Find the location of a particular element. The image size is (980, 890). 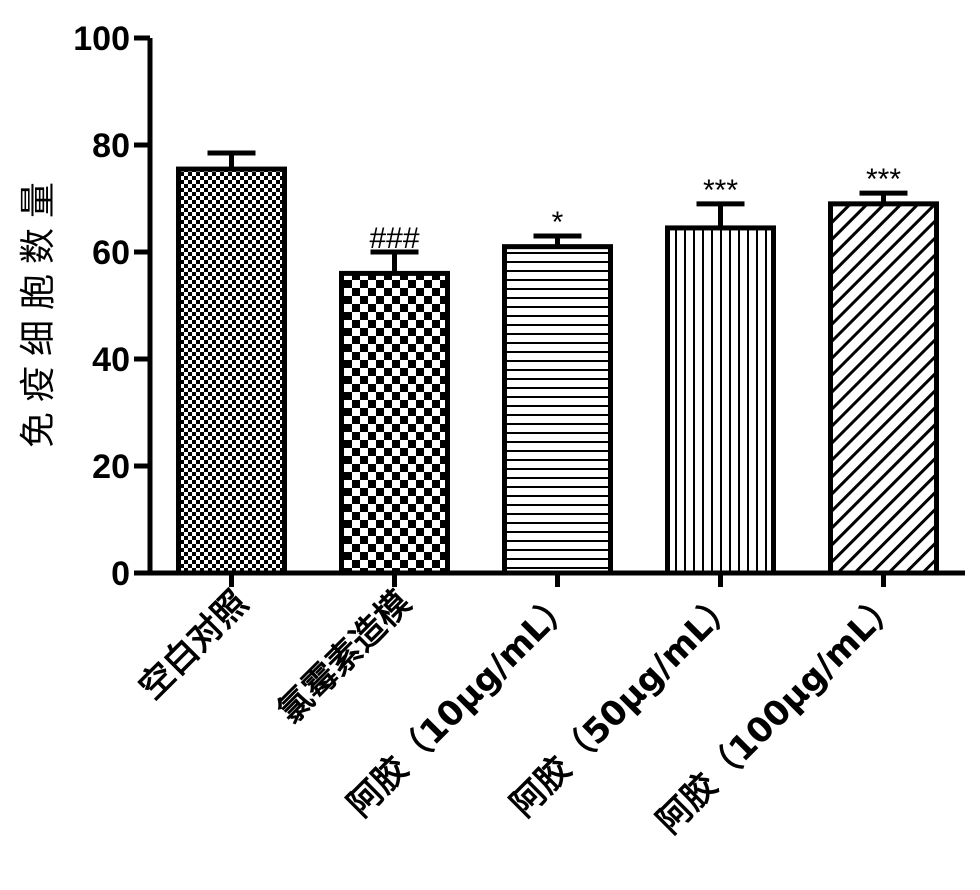

y-axis-label: 免疫细胞数量 is located at coordinates (38, 310).